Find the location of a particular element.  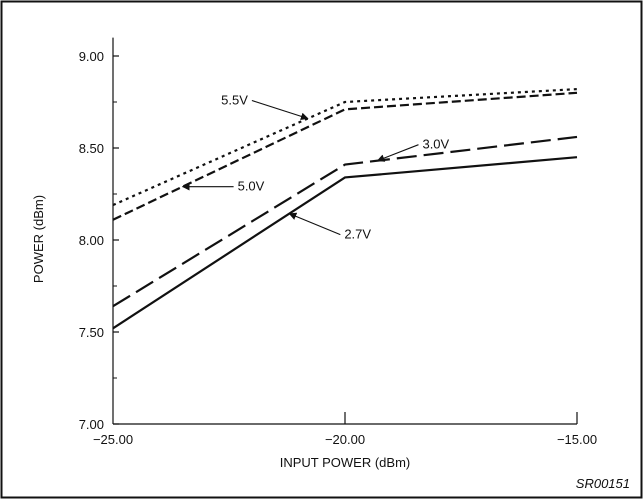

x-axis-title: INPUT POWER (dBm) is located at coordinates (345, 462).